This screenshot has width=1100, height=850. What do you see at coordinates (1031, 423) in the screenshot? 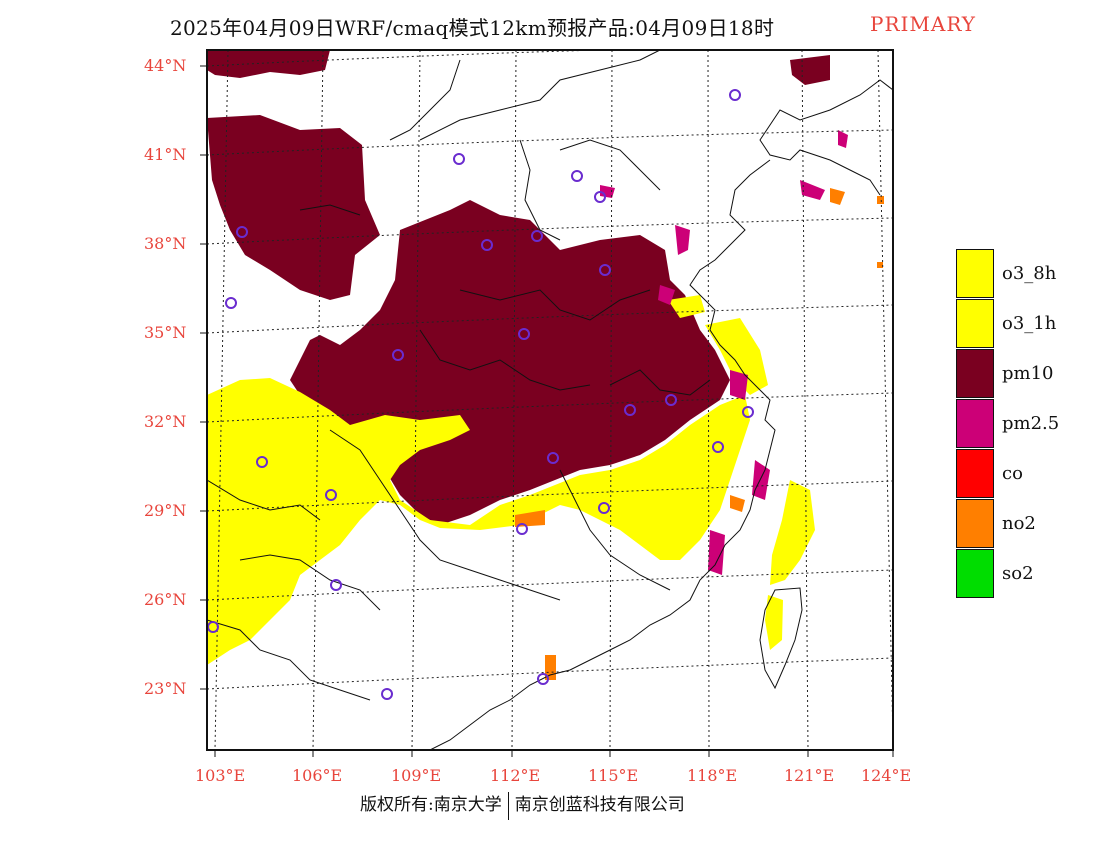
I see `legend-label: pm2.5` at bounding box center [1031, 423].